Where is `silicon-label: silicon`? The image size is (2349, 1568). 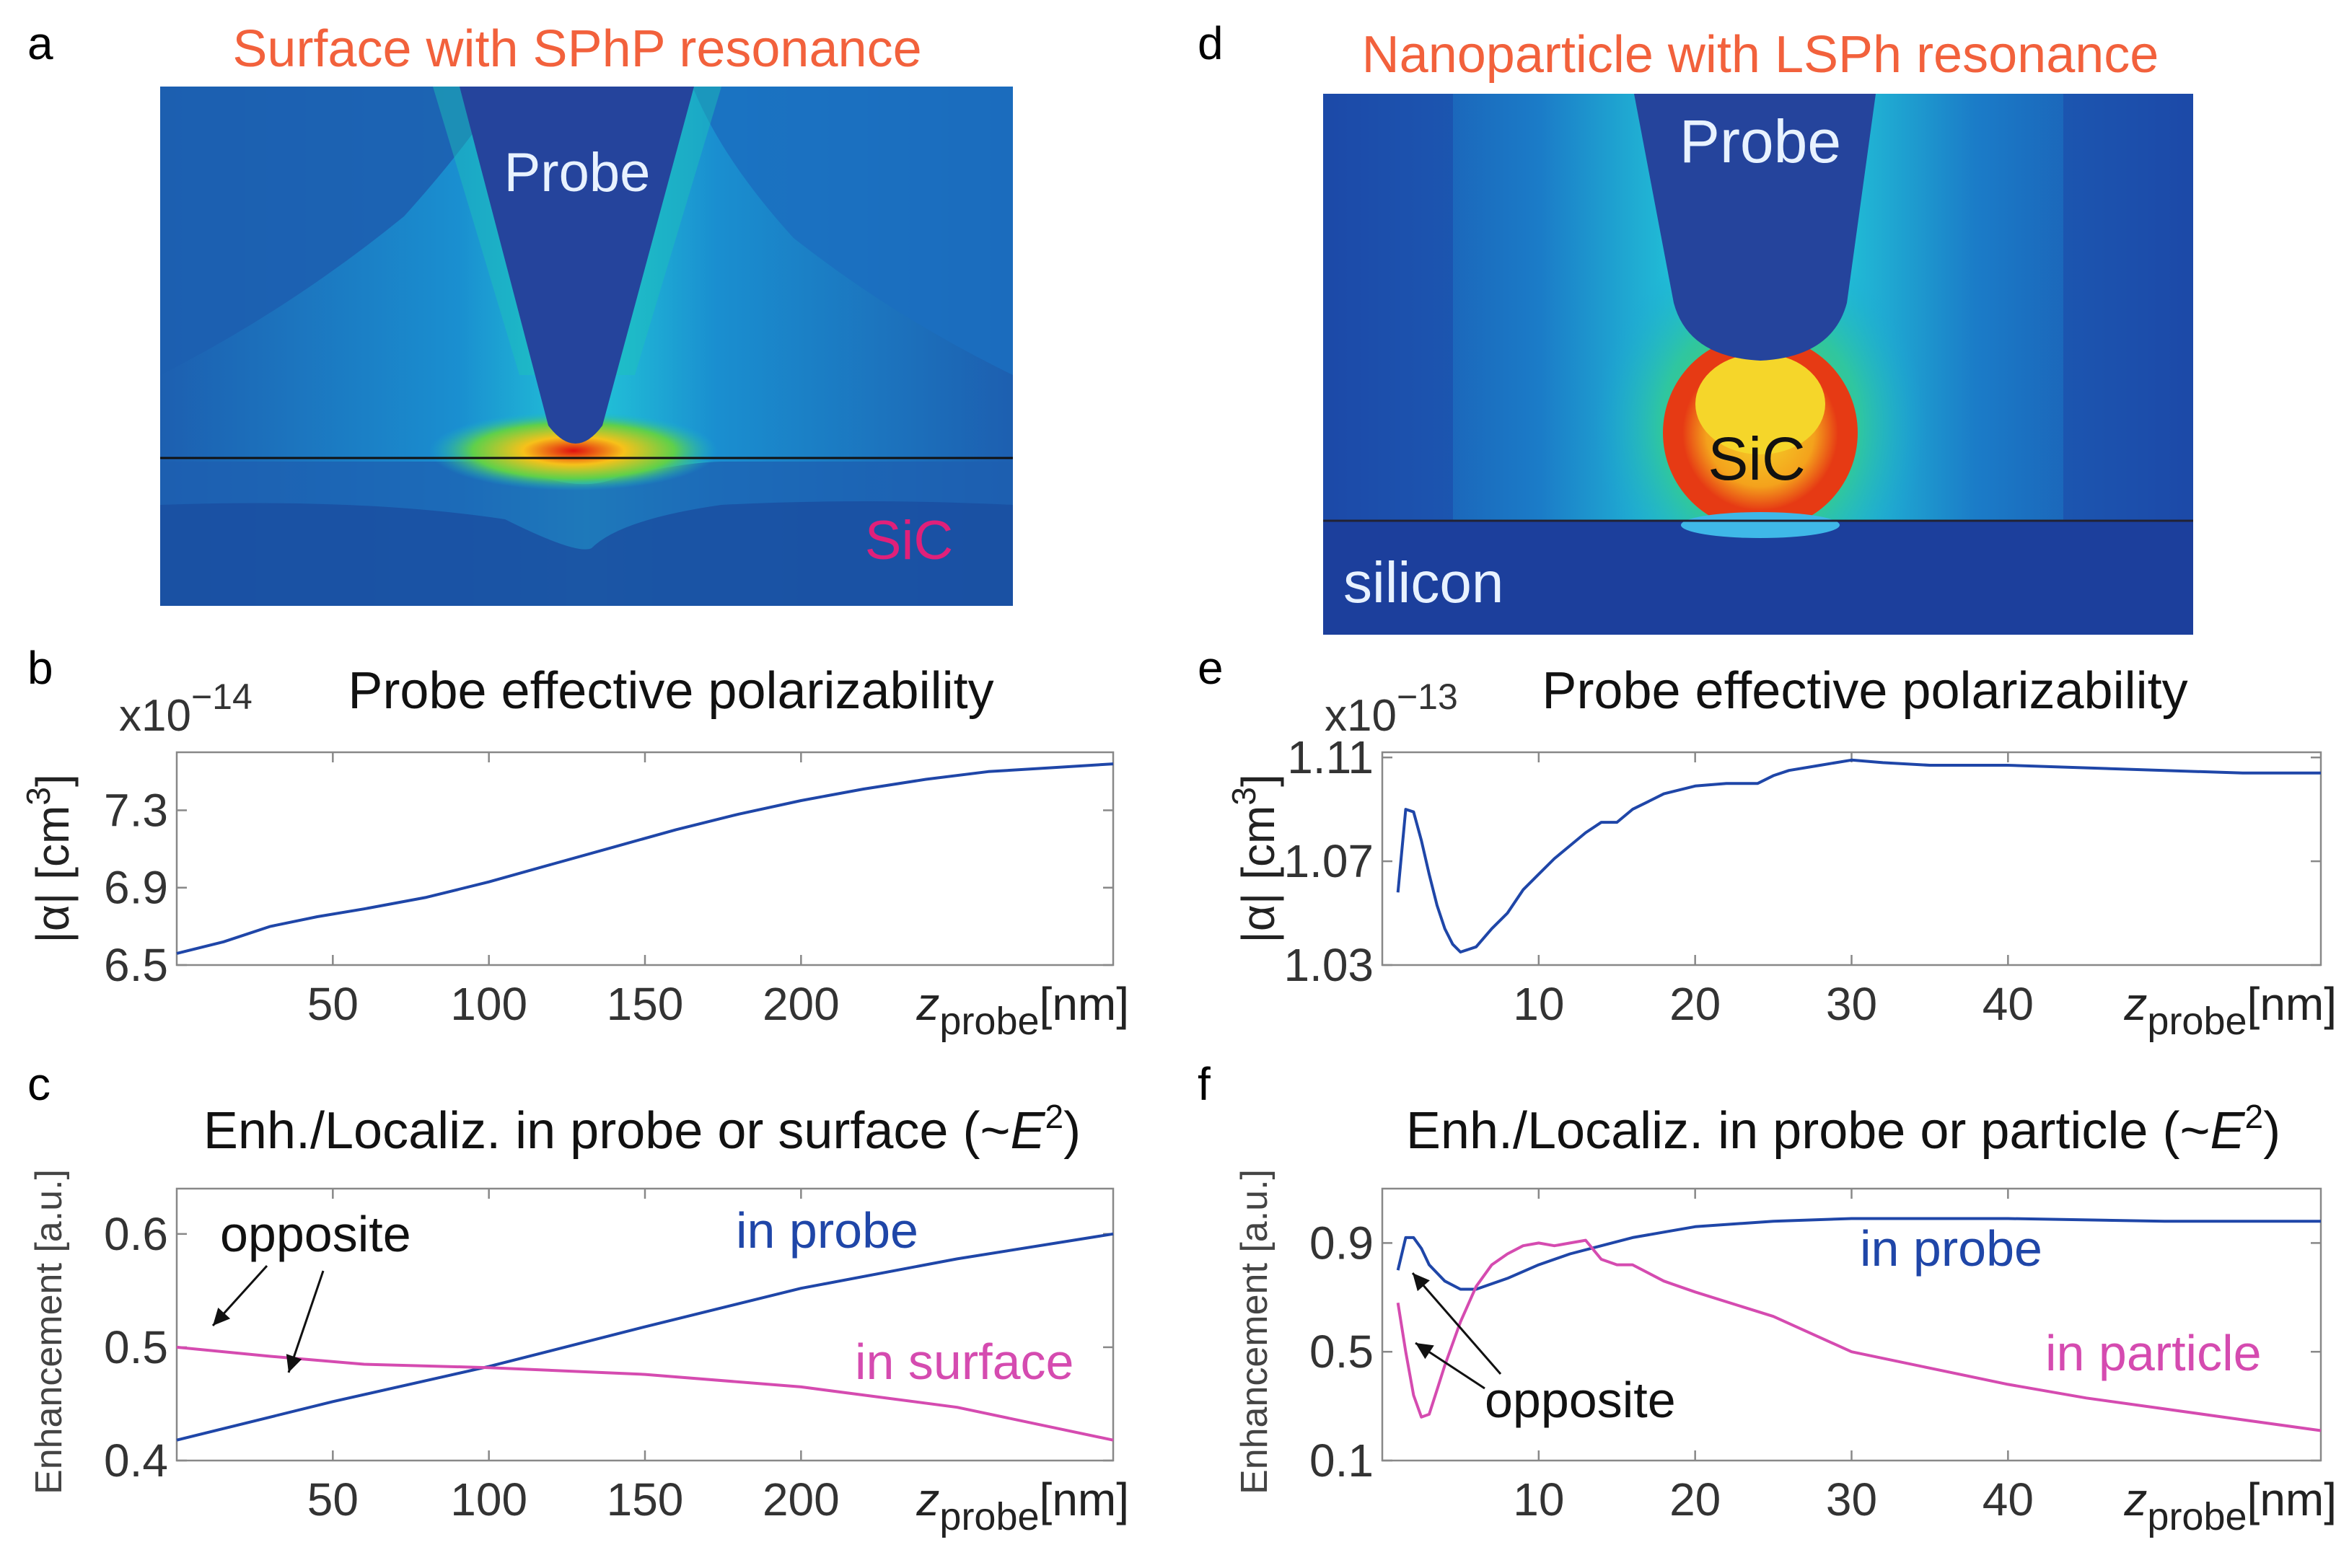
silicon-label: silicon is located at coordinates (1423, 582).